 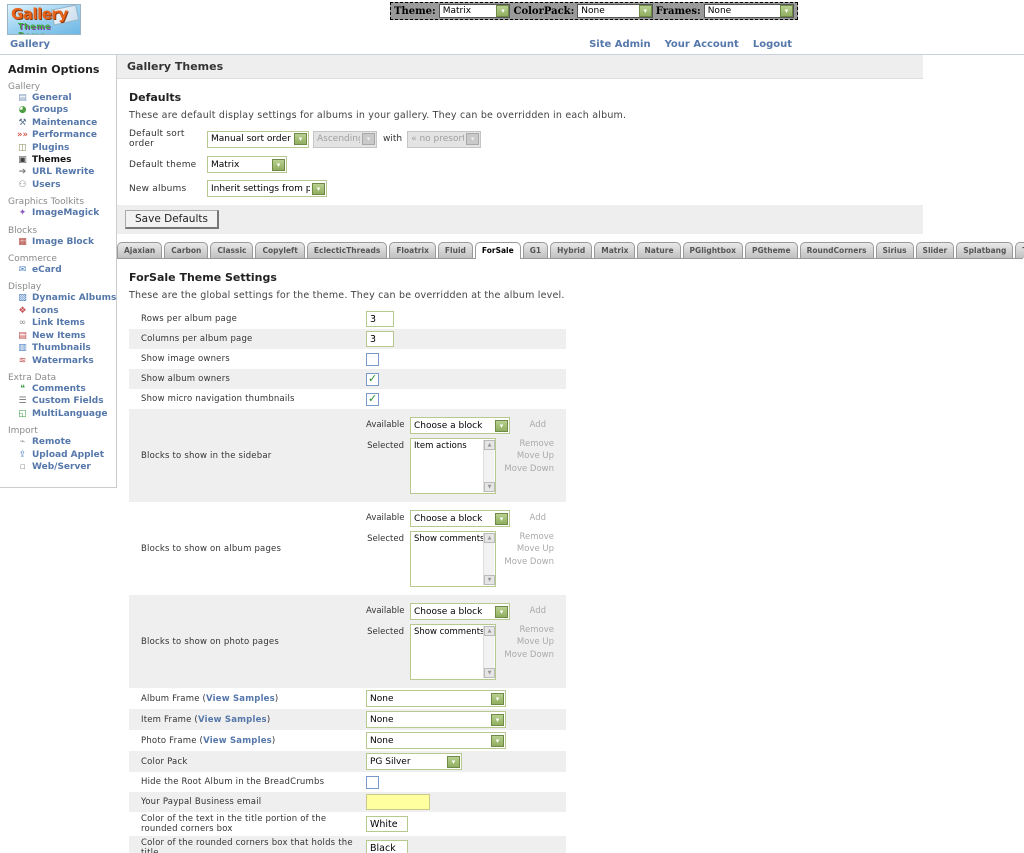 I want to click on sidebar-item: ▦ Image Block, so click(x=60, y=242).